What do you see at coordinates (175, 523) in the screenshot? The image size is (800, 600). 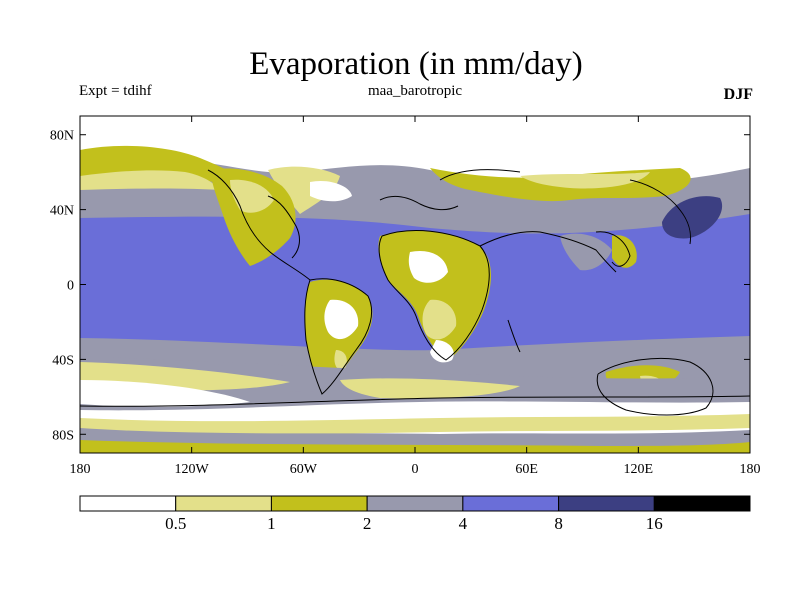 I see `colorbar-level-label: 0.5` at bounding box center [175, 523].